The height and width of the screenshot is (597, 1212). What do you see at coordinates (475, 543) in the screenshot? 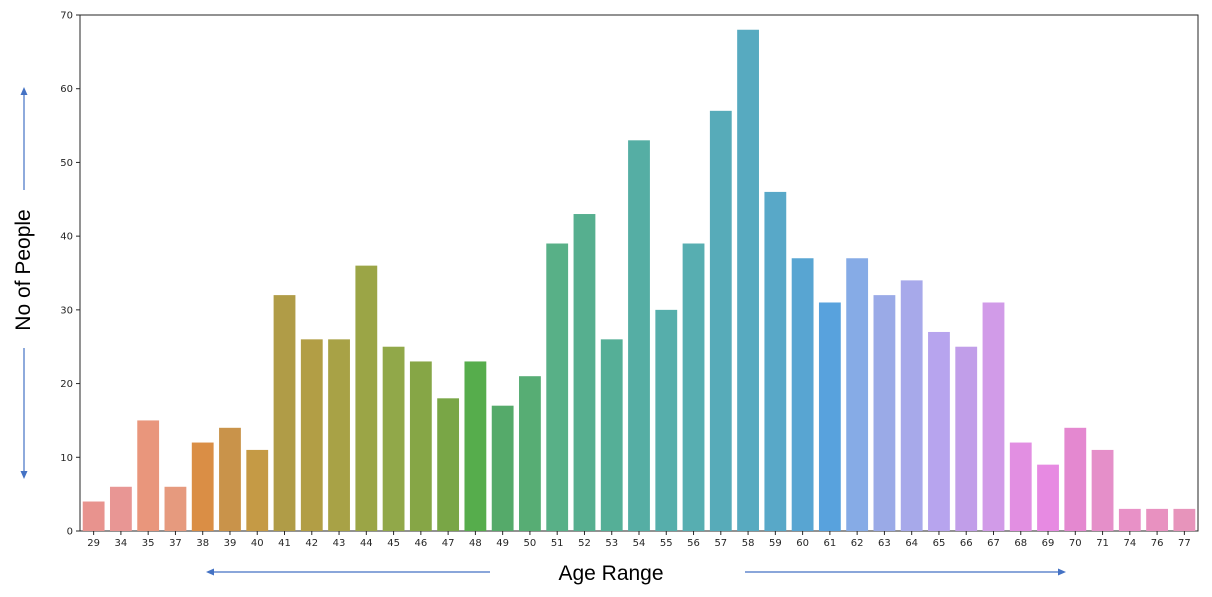
I see `x-tick-label: 48` at bounding box center [475, 543].